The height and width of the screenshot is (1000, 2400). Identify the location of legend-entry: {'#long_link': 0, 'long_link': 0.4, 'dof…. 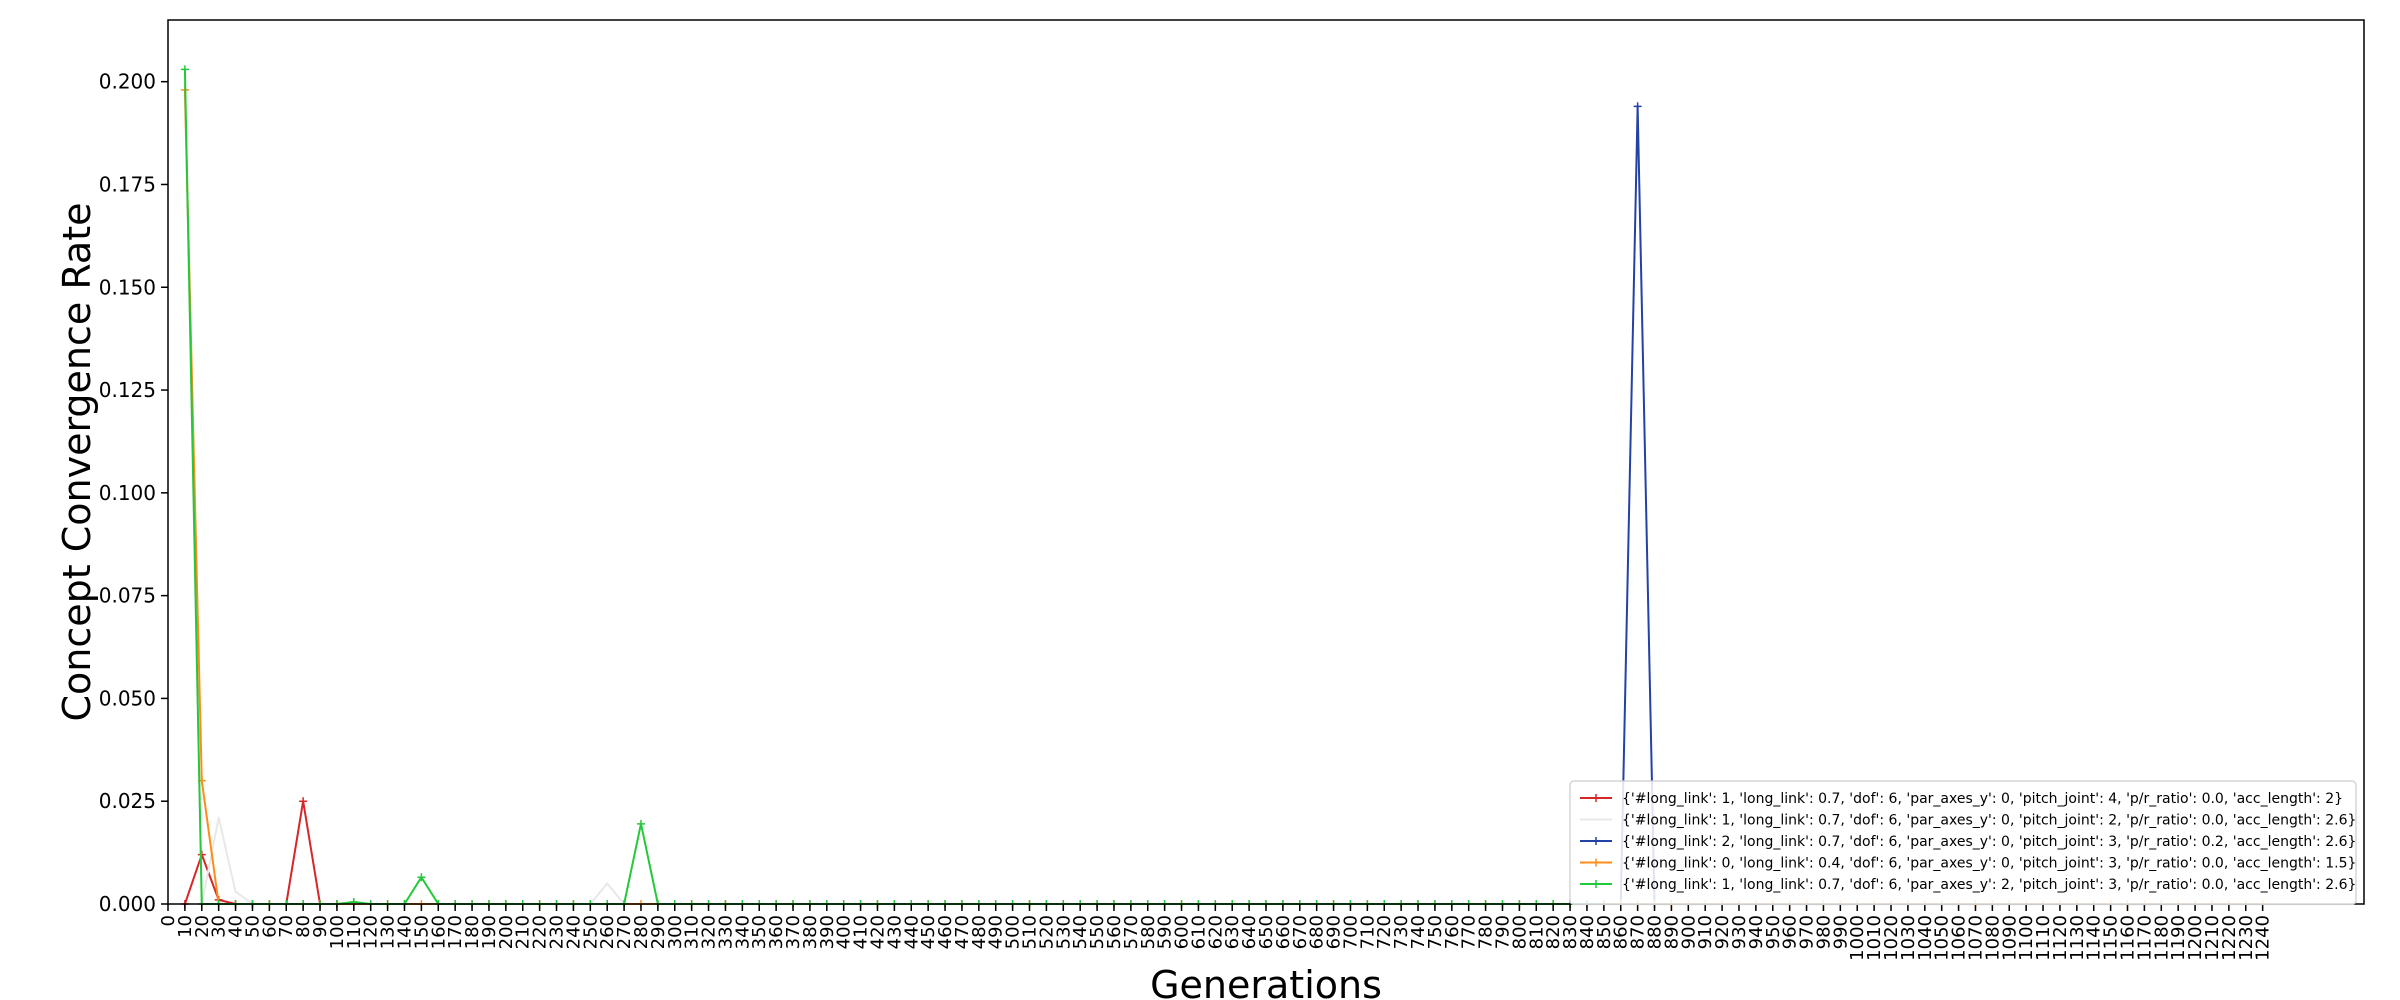
(1968, 864).